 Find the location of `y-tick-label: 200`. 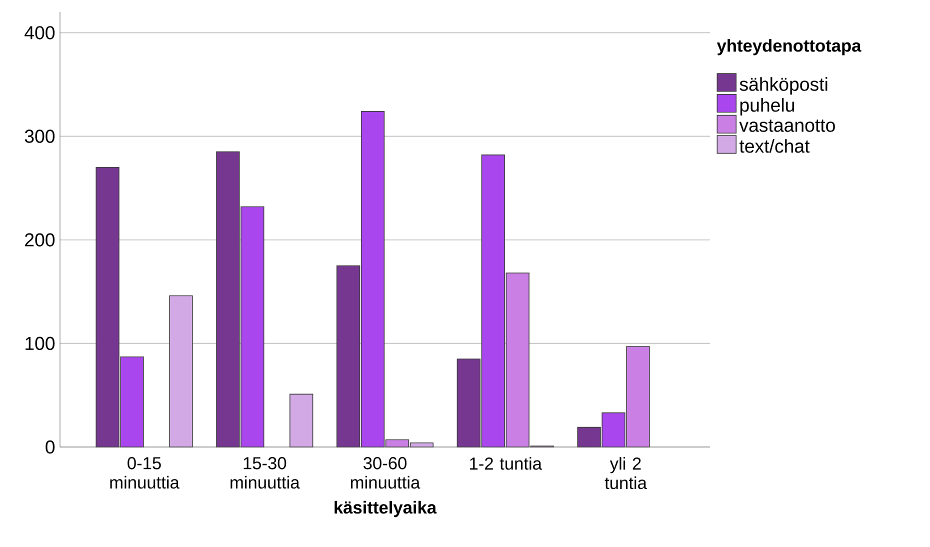

y-tick-label: 200 is located at coordinates (40, 239).